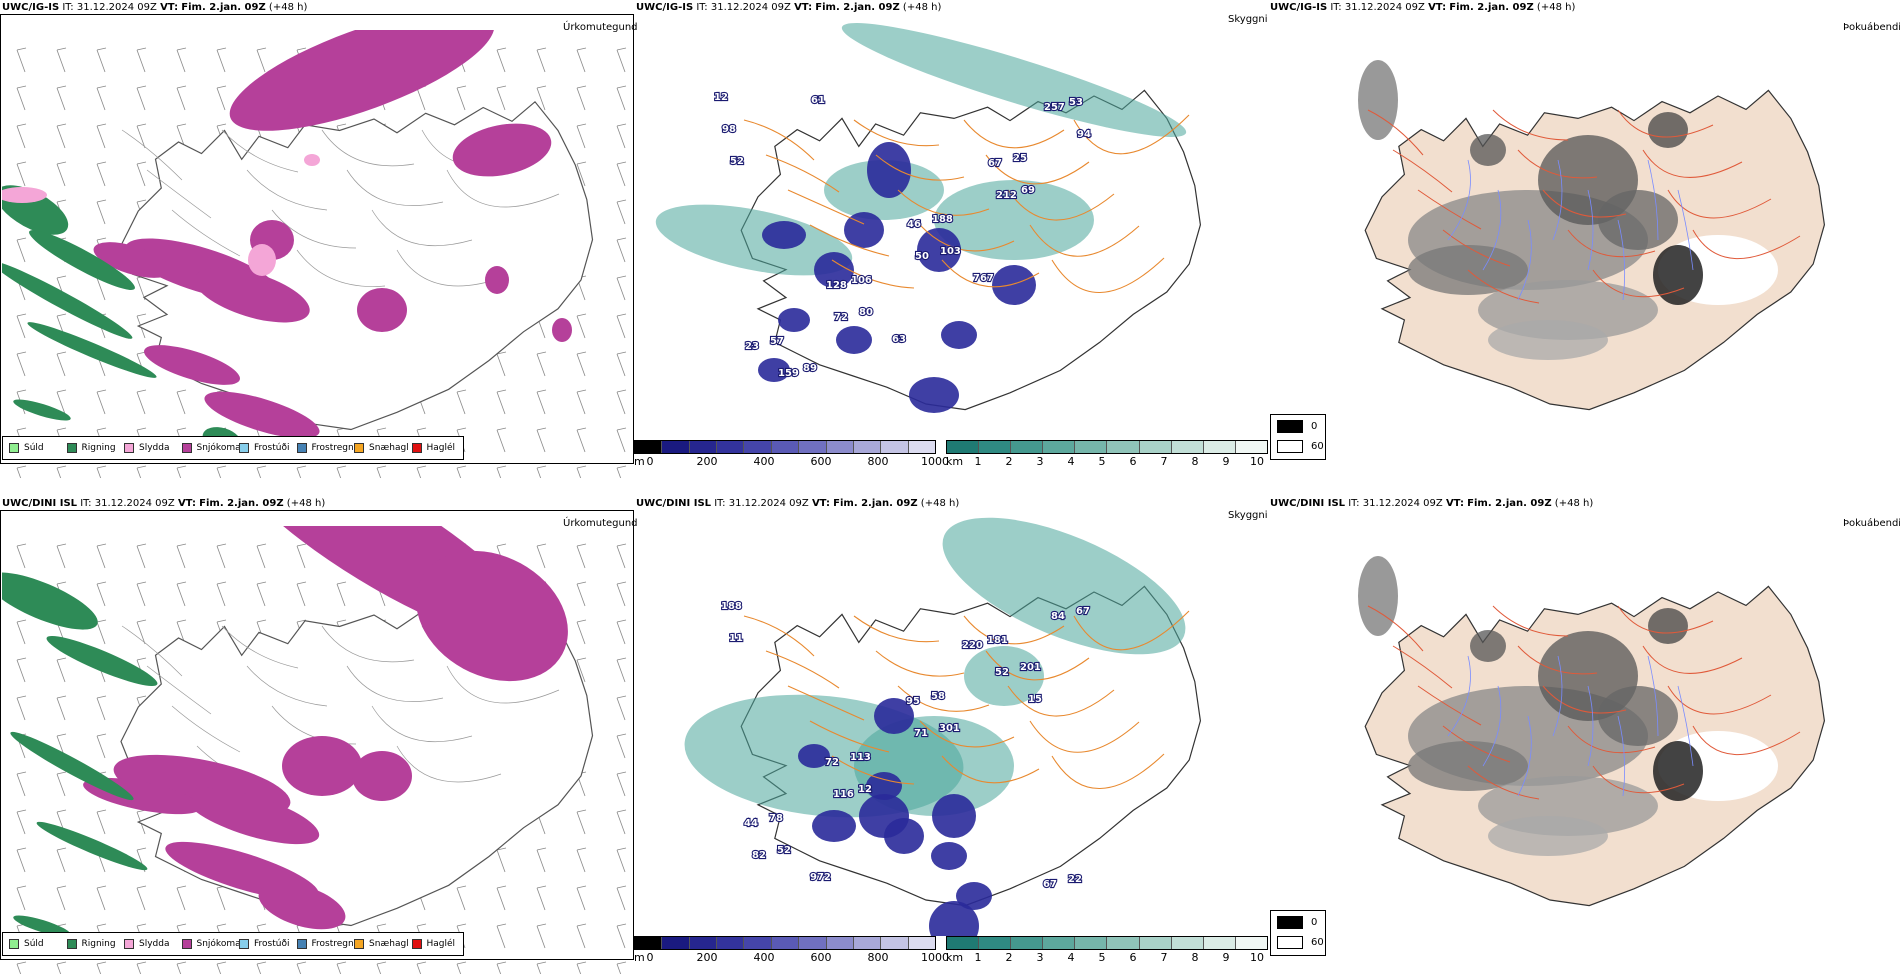 The height and width of the screenshot is (974, 1900). Describe the element at coordinates (935, 461) in the screenshot. I see `height-tick: 1000` at that location.